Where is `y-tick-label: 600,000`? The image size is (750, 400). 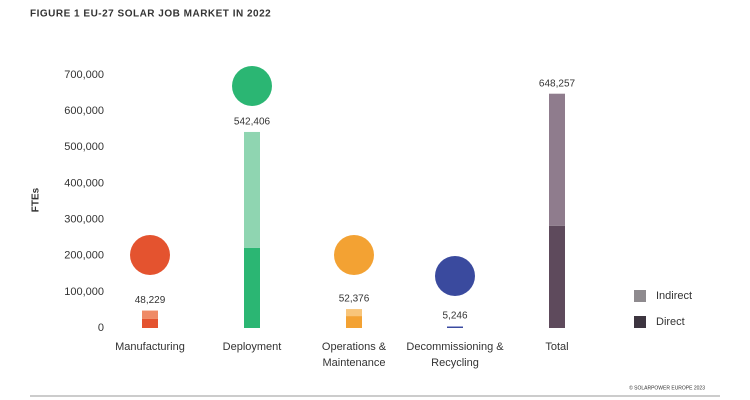
y-tick-label: 600,000 is located at coordinates (84, 111).